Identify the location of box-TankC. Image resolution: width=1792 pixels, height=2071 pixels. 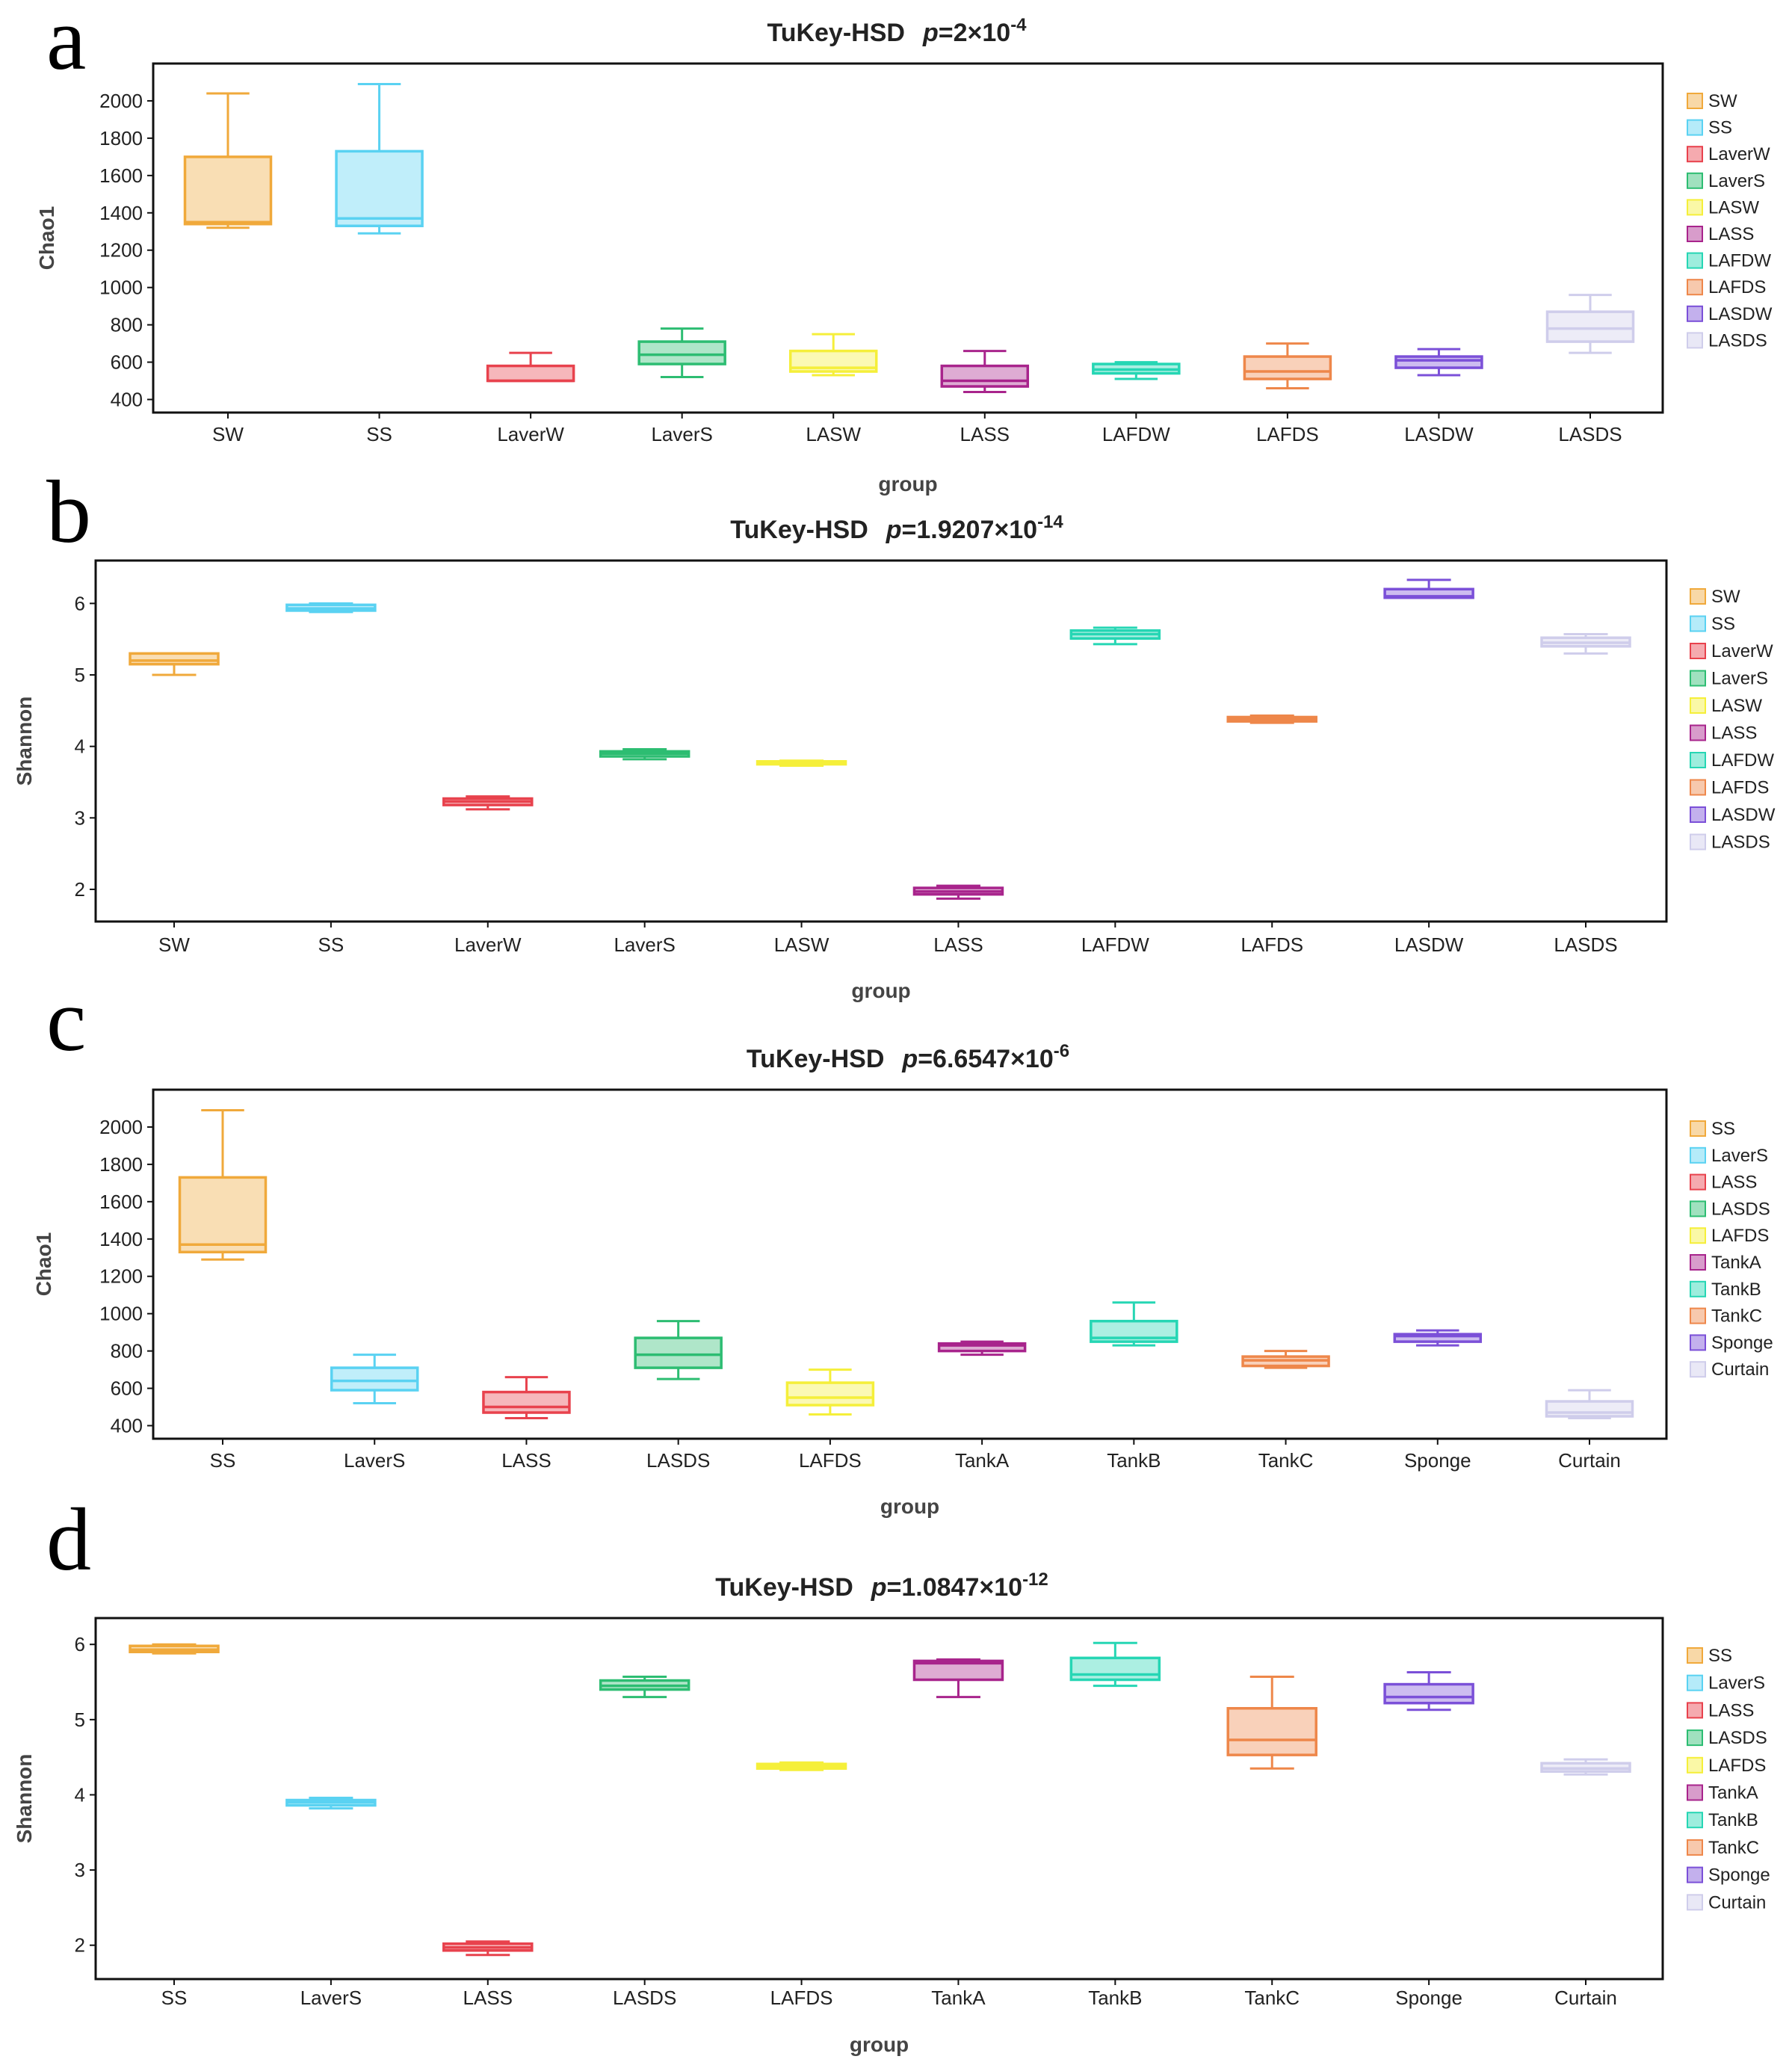
(1285, 1359).